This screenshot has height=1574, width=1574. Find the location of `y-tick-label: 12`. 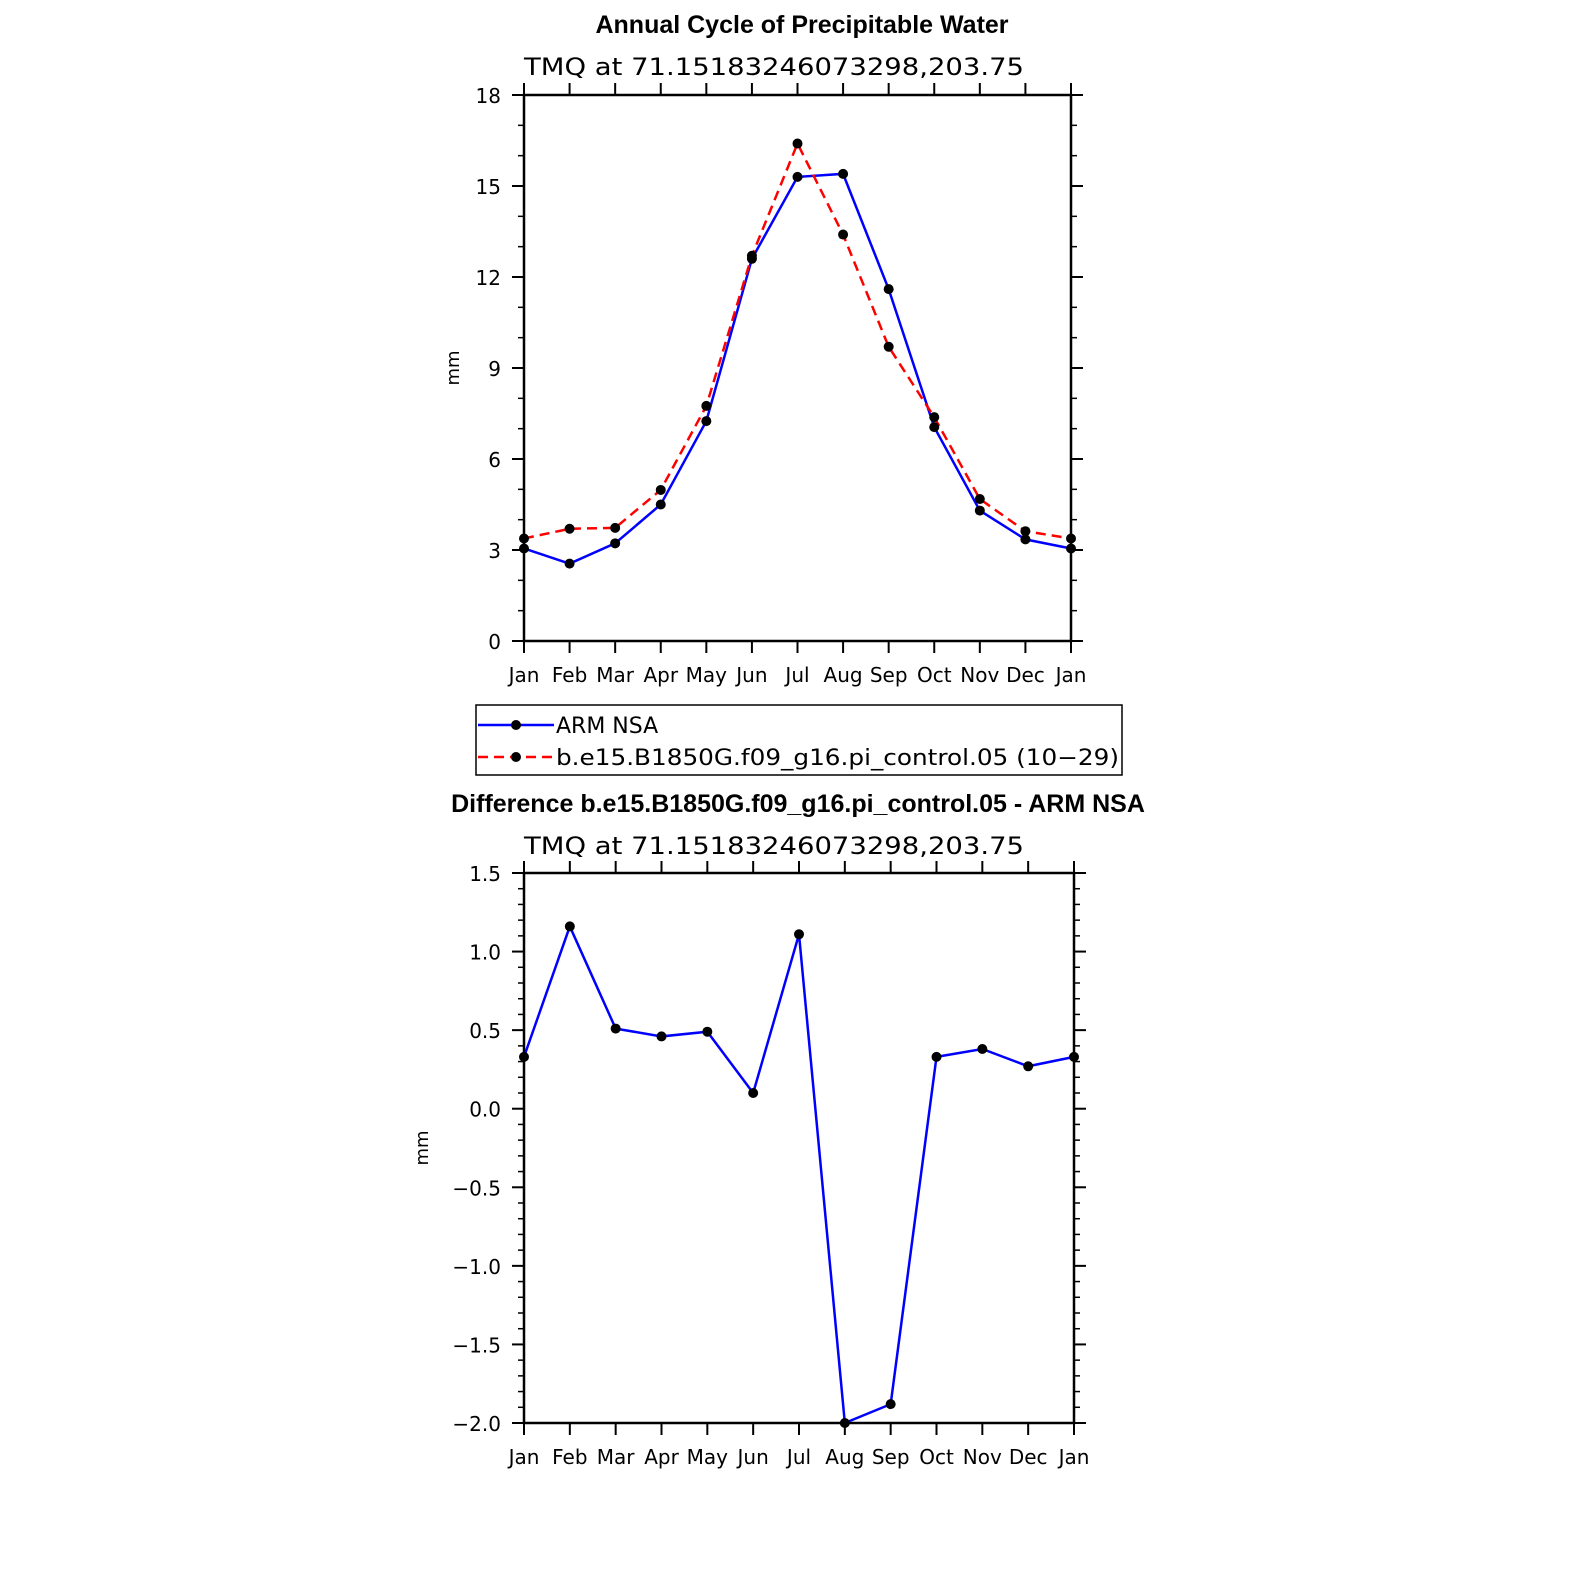

y-tick-label: 12 is located at coordinates (488, 278).